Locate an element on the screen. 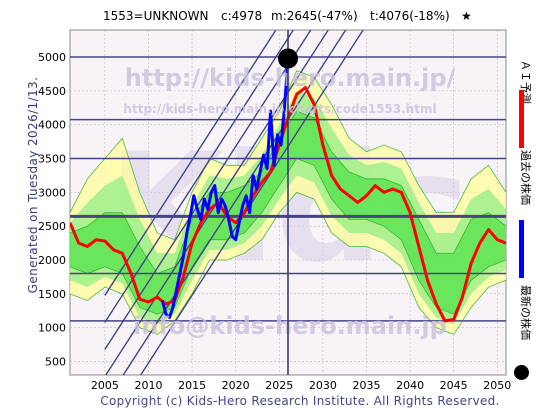 The height and width of the screenshot is (420, 560). x-tick-label: 2050 is located at coordinates (497, 385).